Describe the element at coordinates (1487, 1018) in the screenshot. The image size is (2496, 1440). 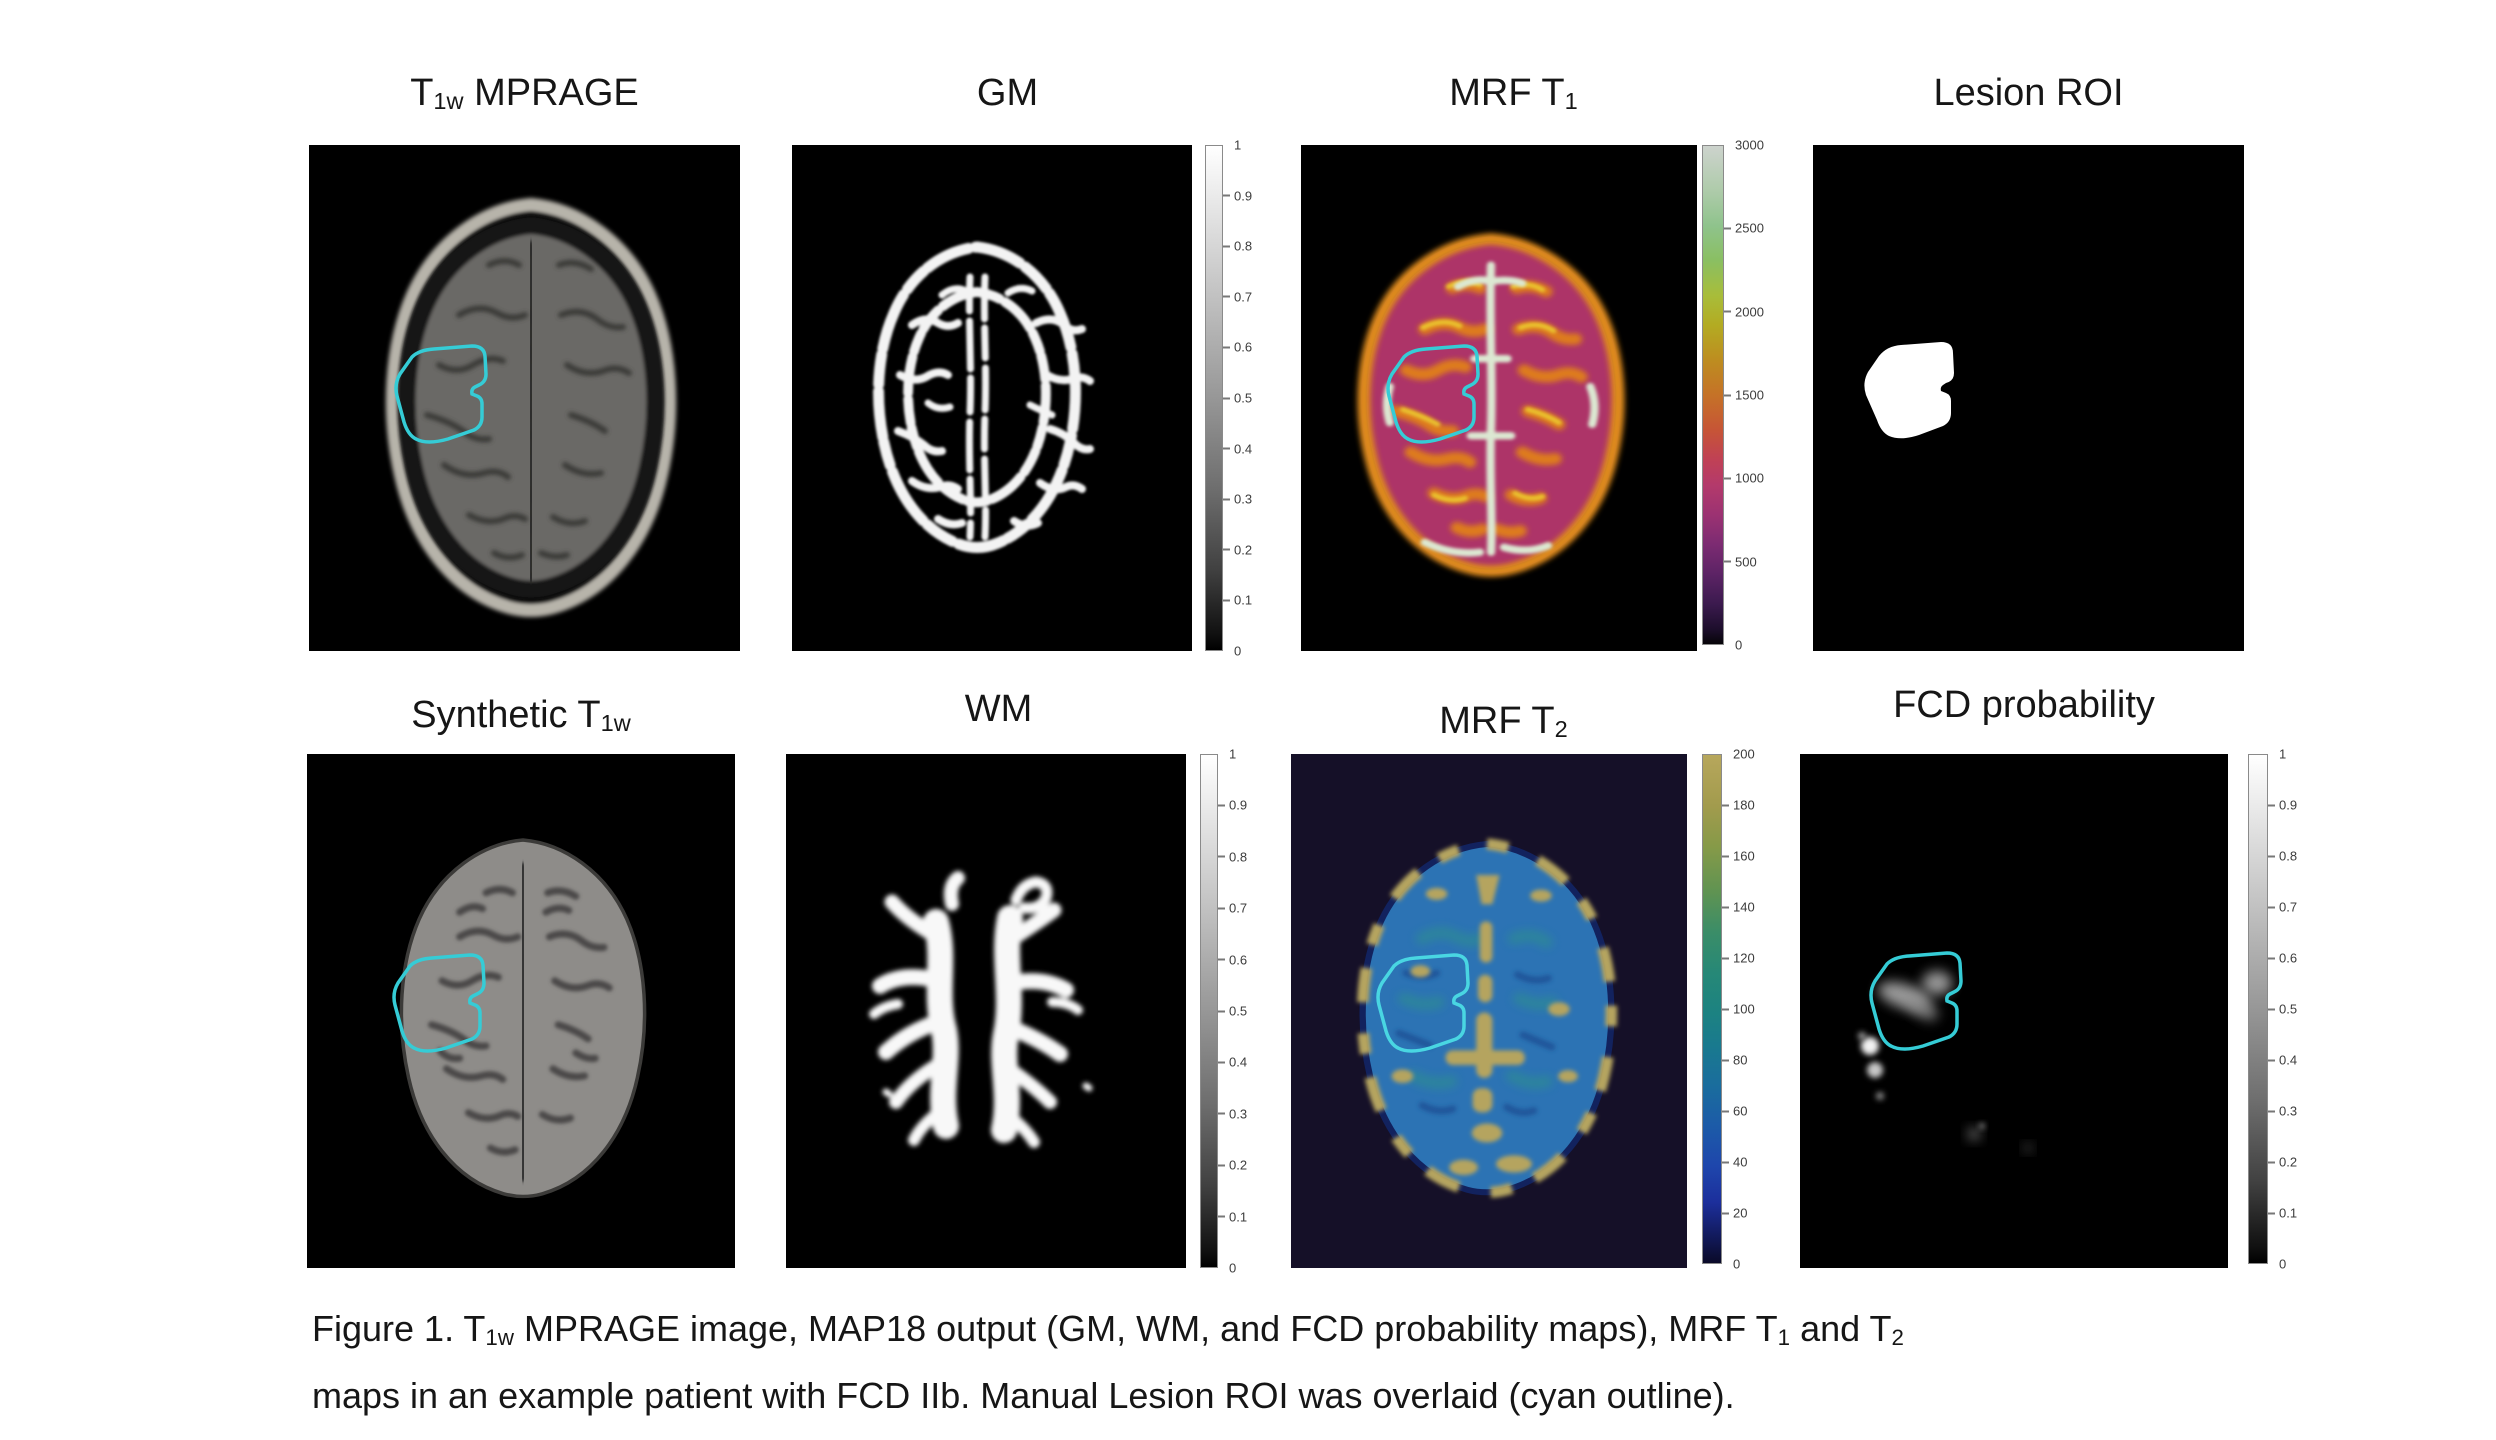
I see `mrf-t2-map-image` at that location.